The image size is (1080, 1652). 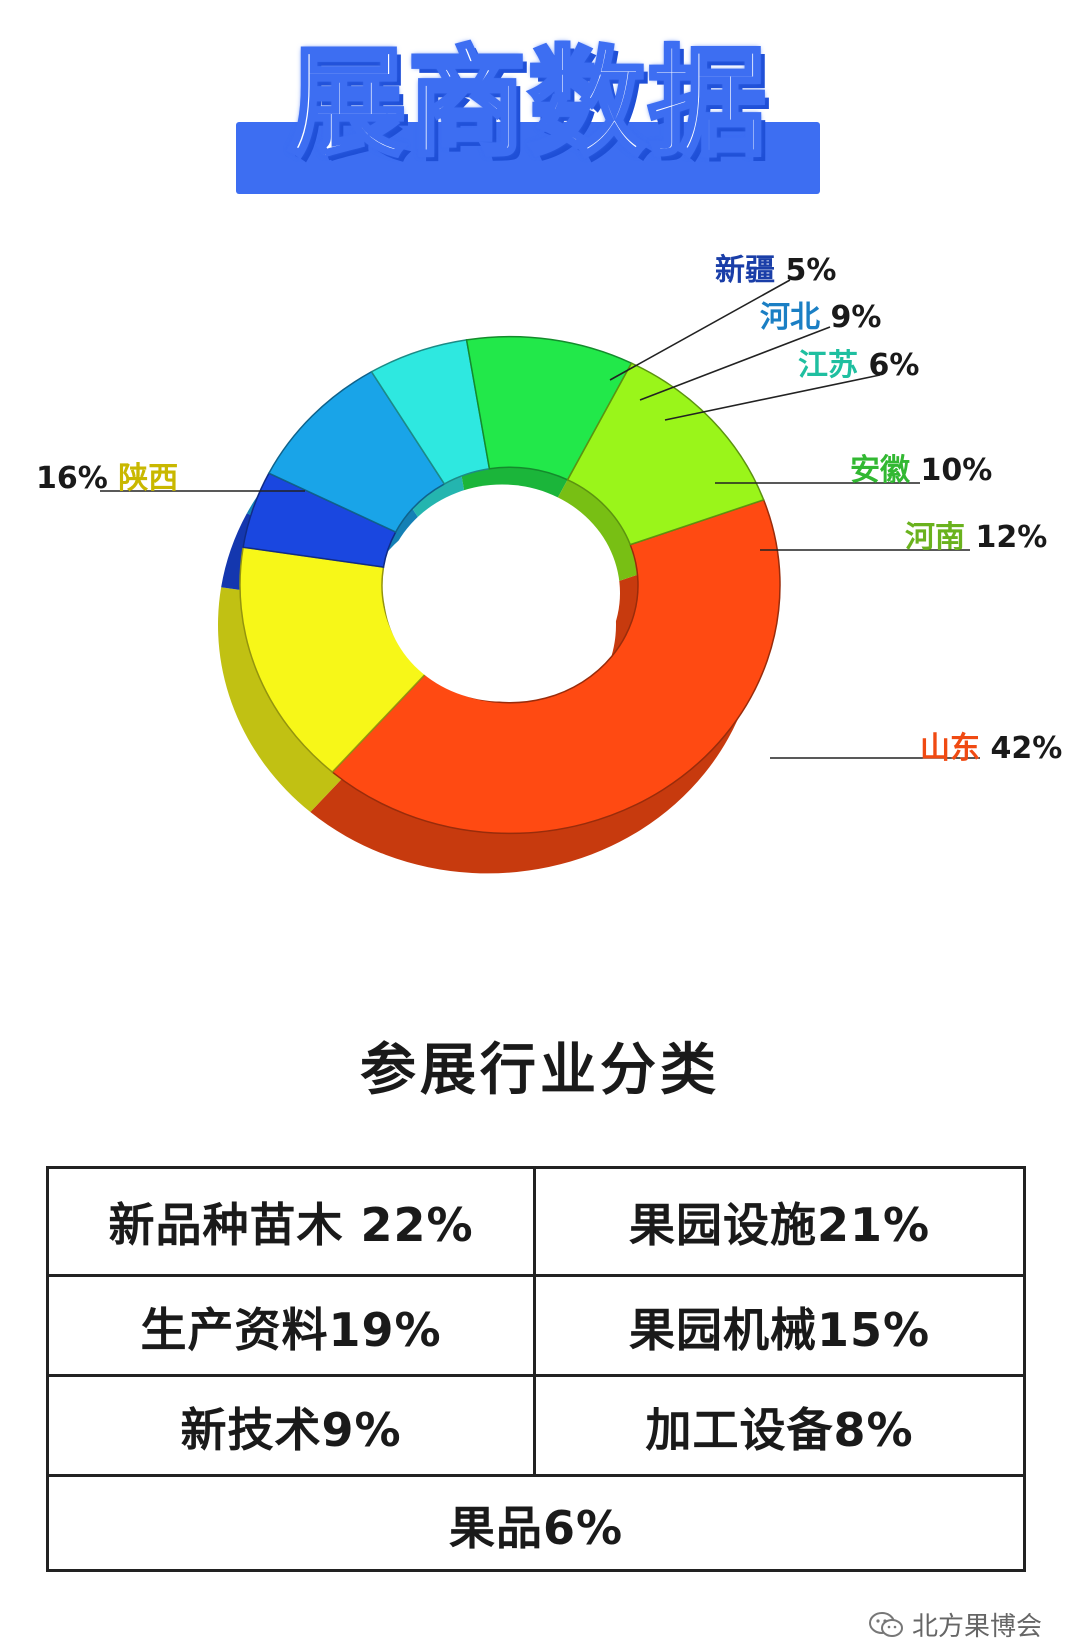 What do you see at coordinates (885, 1624) in the screenshot?
I see `wechat-icon` at bounding box center [885, 1624].